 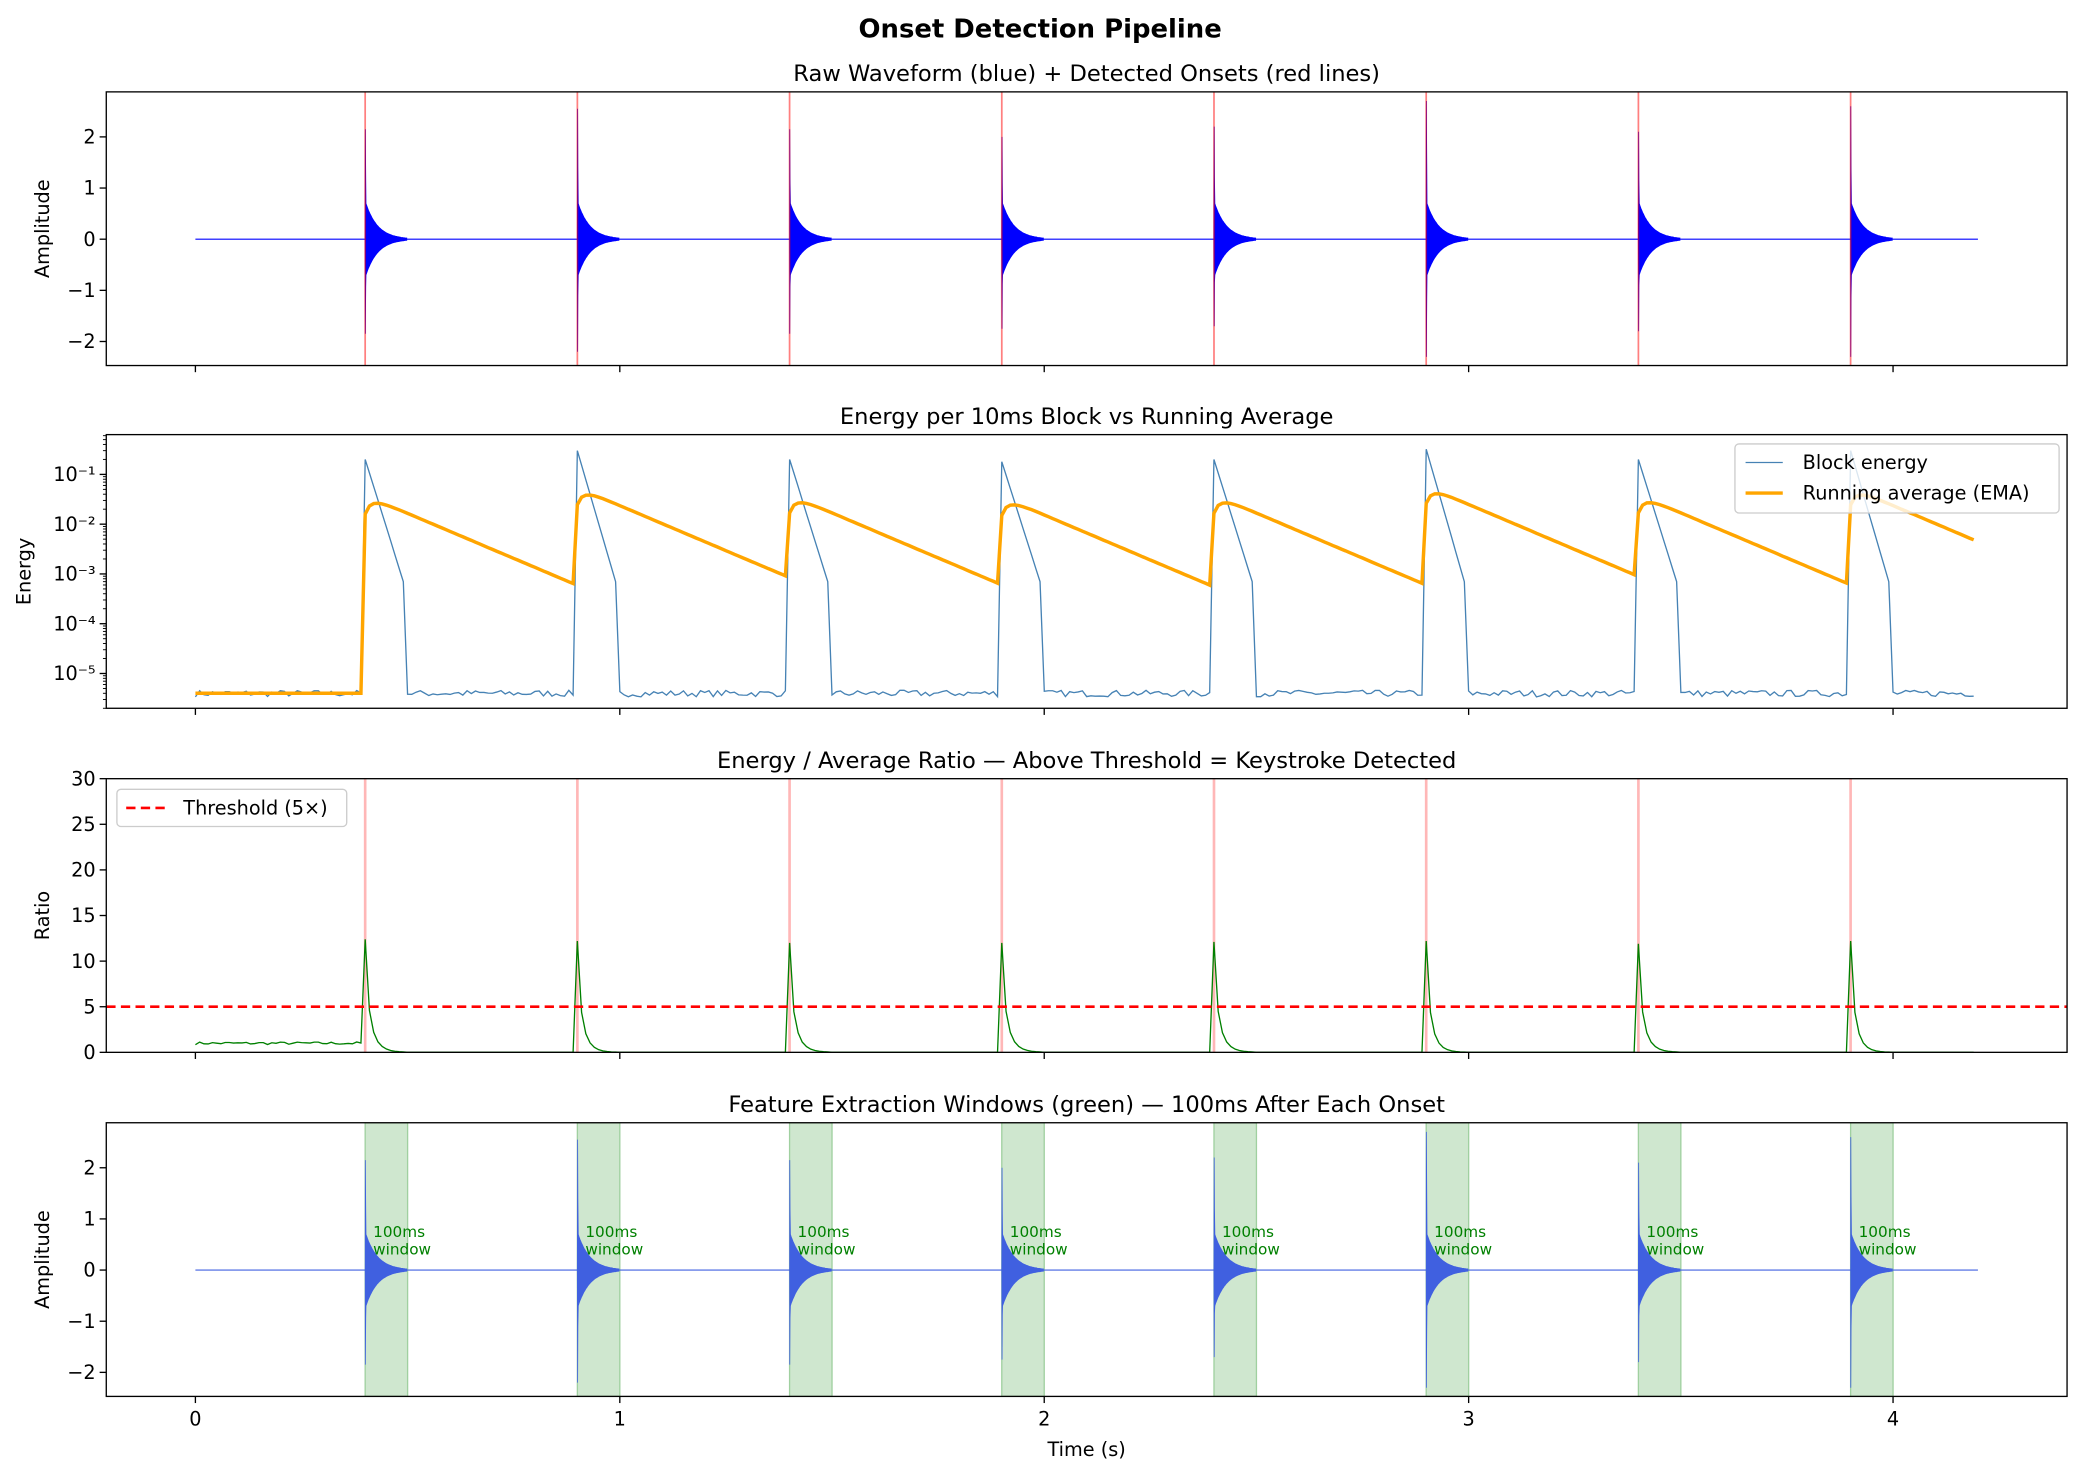 I want to click on x-tick-label: 1, so click(x=620, y=1419).